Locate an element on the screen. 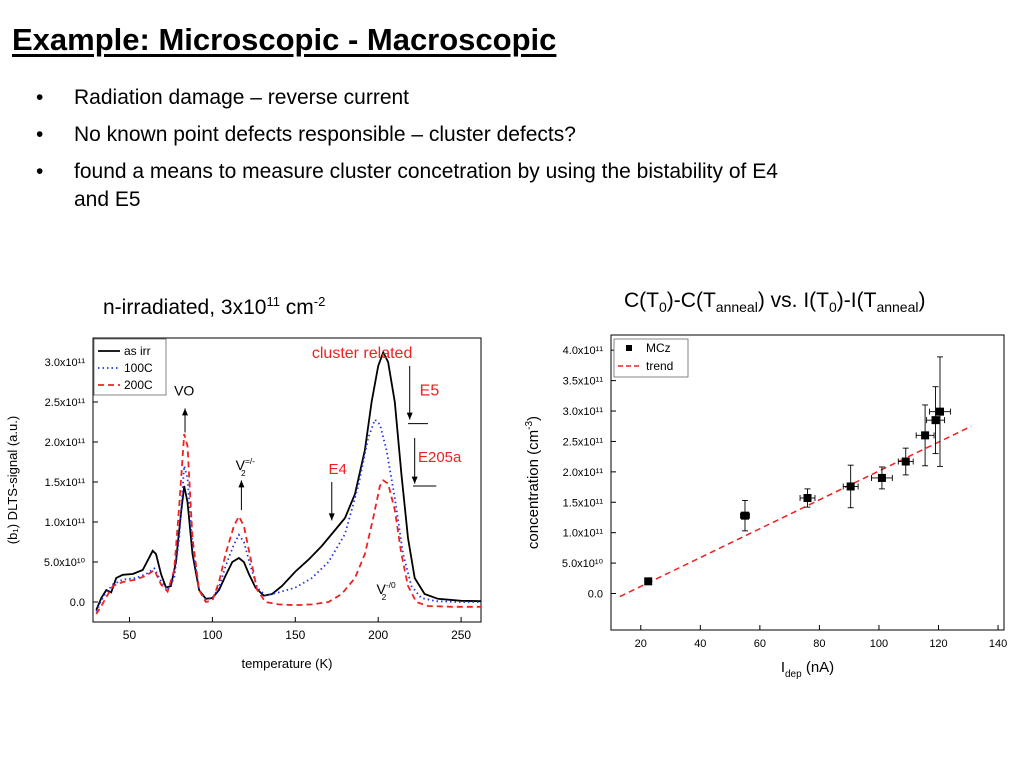  annotation-e5: E5 is located at coordinates (430, 391).